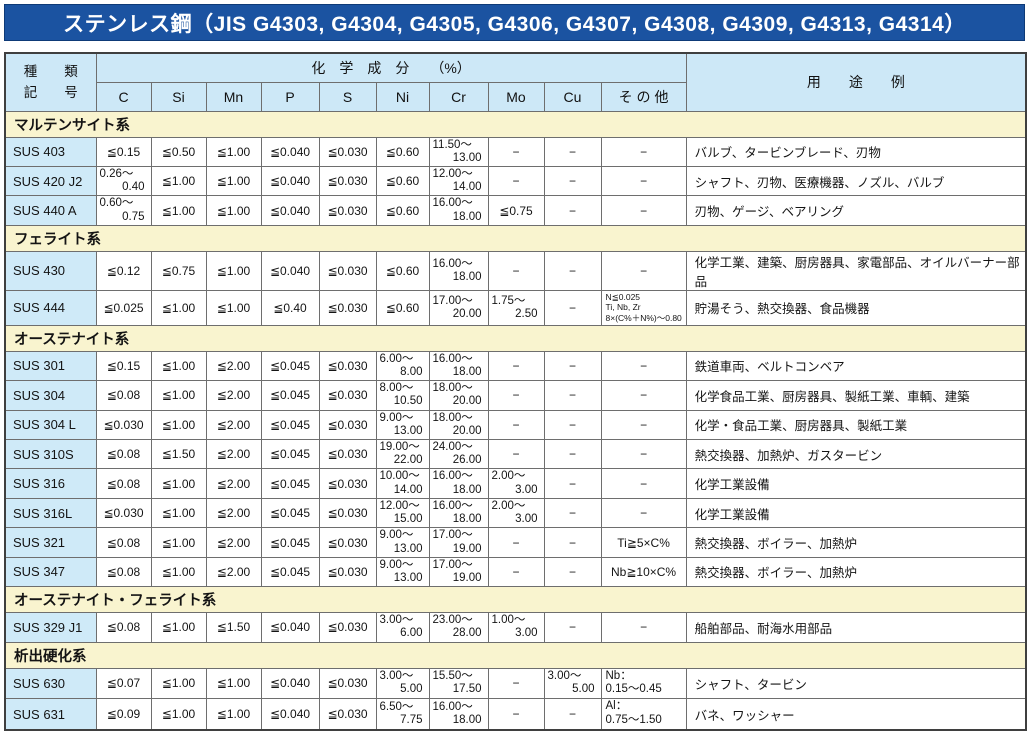 This screenshot has width=1029, height=731. Describe the element at coordinates (516, 96) in the screenshot. I see `col-header-mo: Mo` at that location.